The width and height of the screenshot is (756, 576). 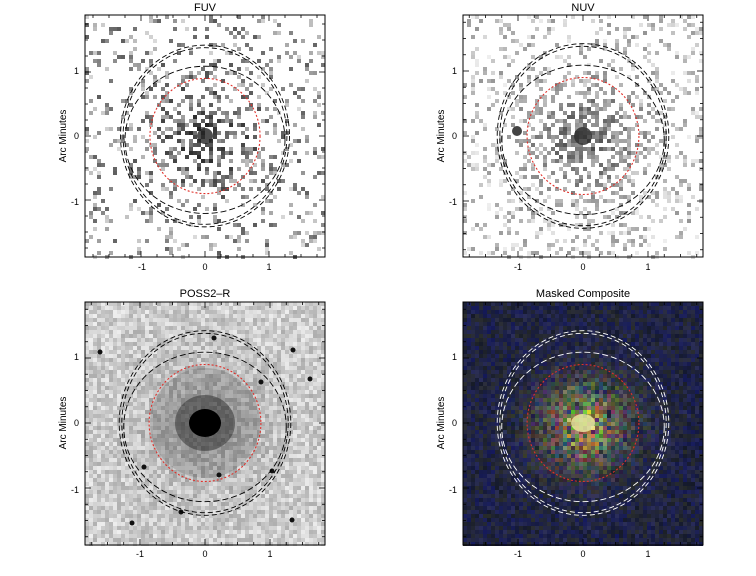 I want to click on panel-fuv-rings, so click(x=205, y=136).